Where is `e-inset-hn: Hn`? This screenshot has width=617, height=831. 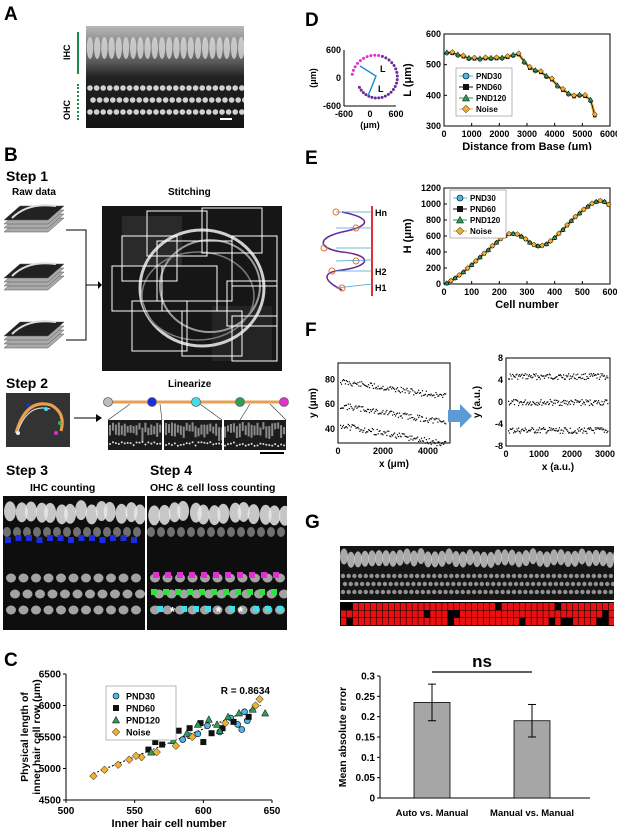 e-inset-hn: Hn is located at coordinates (381, 213).